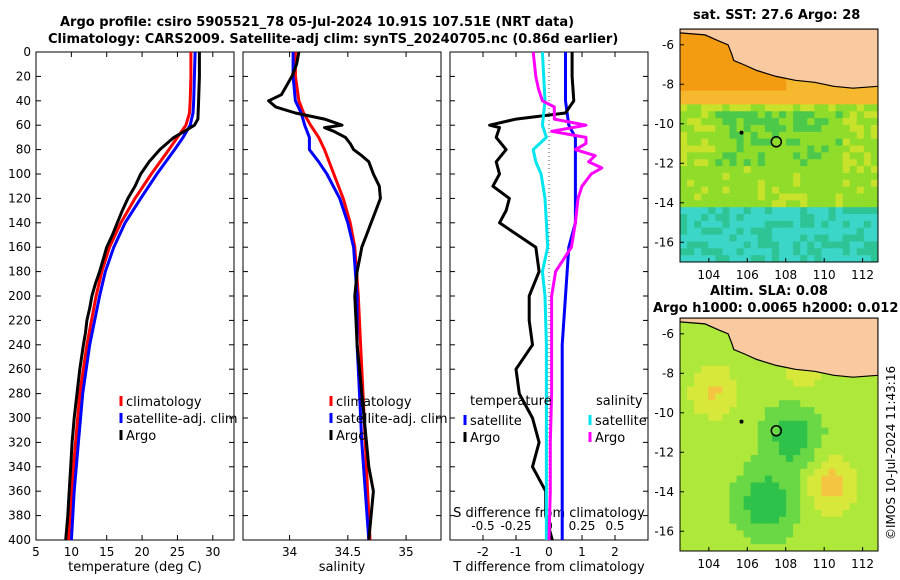 The width and height of the screenshot is (900, 580). Describe the element at coordinates (212, 552) in the screenshot. I see `temp-xtick-label: 30` at that location.